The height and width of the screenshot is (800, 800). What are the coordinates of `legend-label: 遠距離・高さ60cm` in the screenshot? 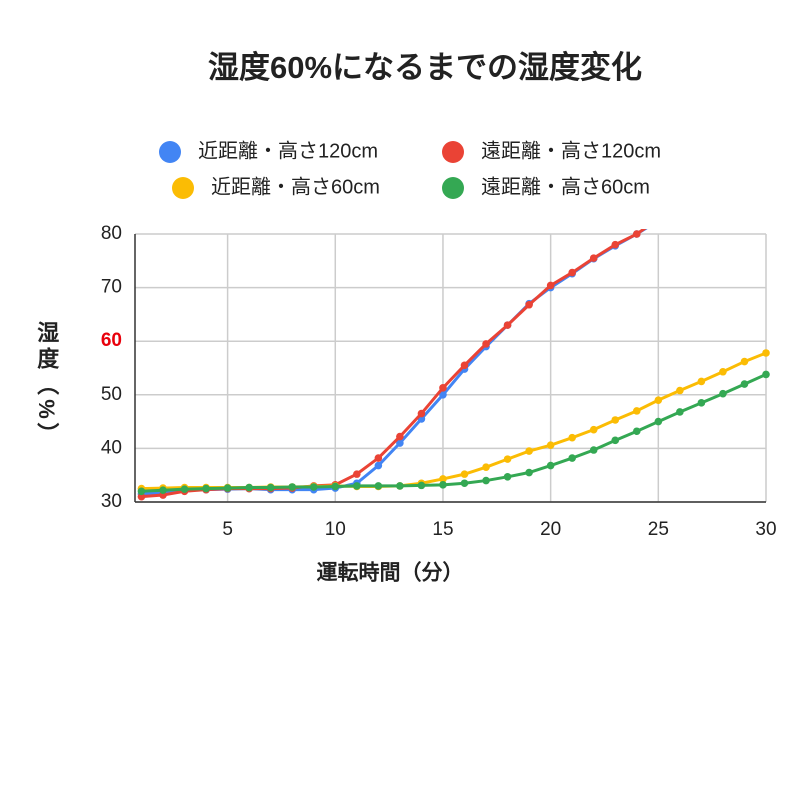 It's located at (565, 186).